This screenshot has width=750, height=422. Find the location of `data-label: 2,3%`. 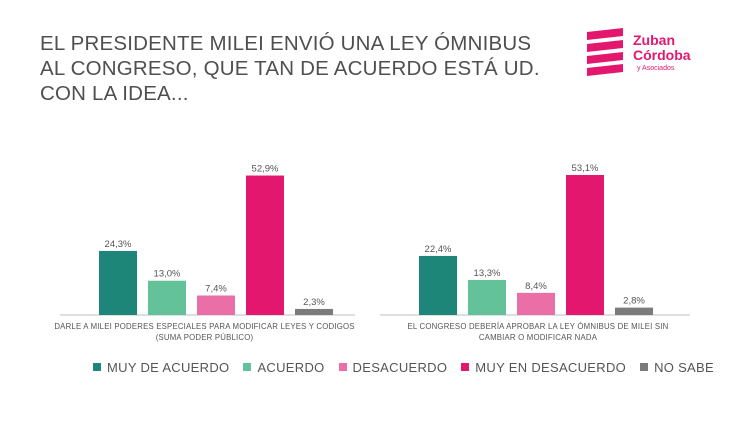

data-label: 2,3% is located at coordinates (314, 302).